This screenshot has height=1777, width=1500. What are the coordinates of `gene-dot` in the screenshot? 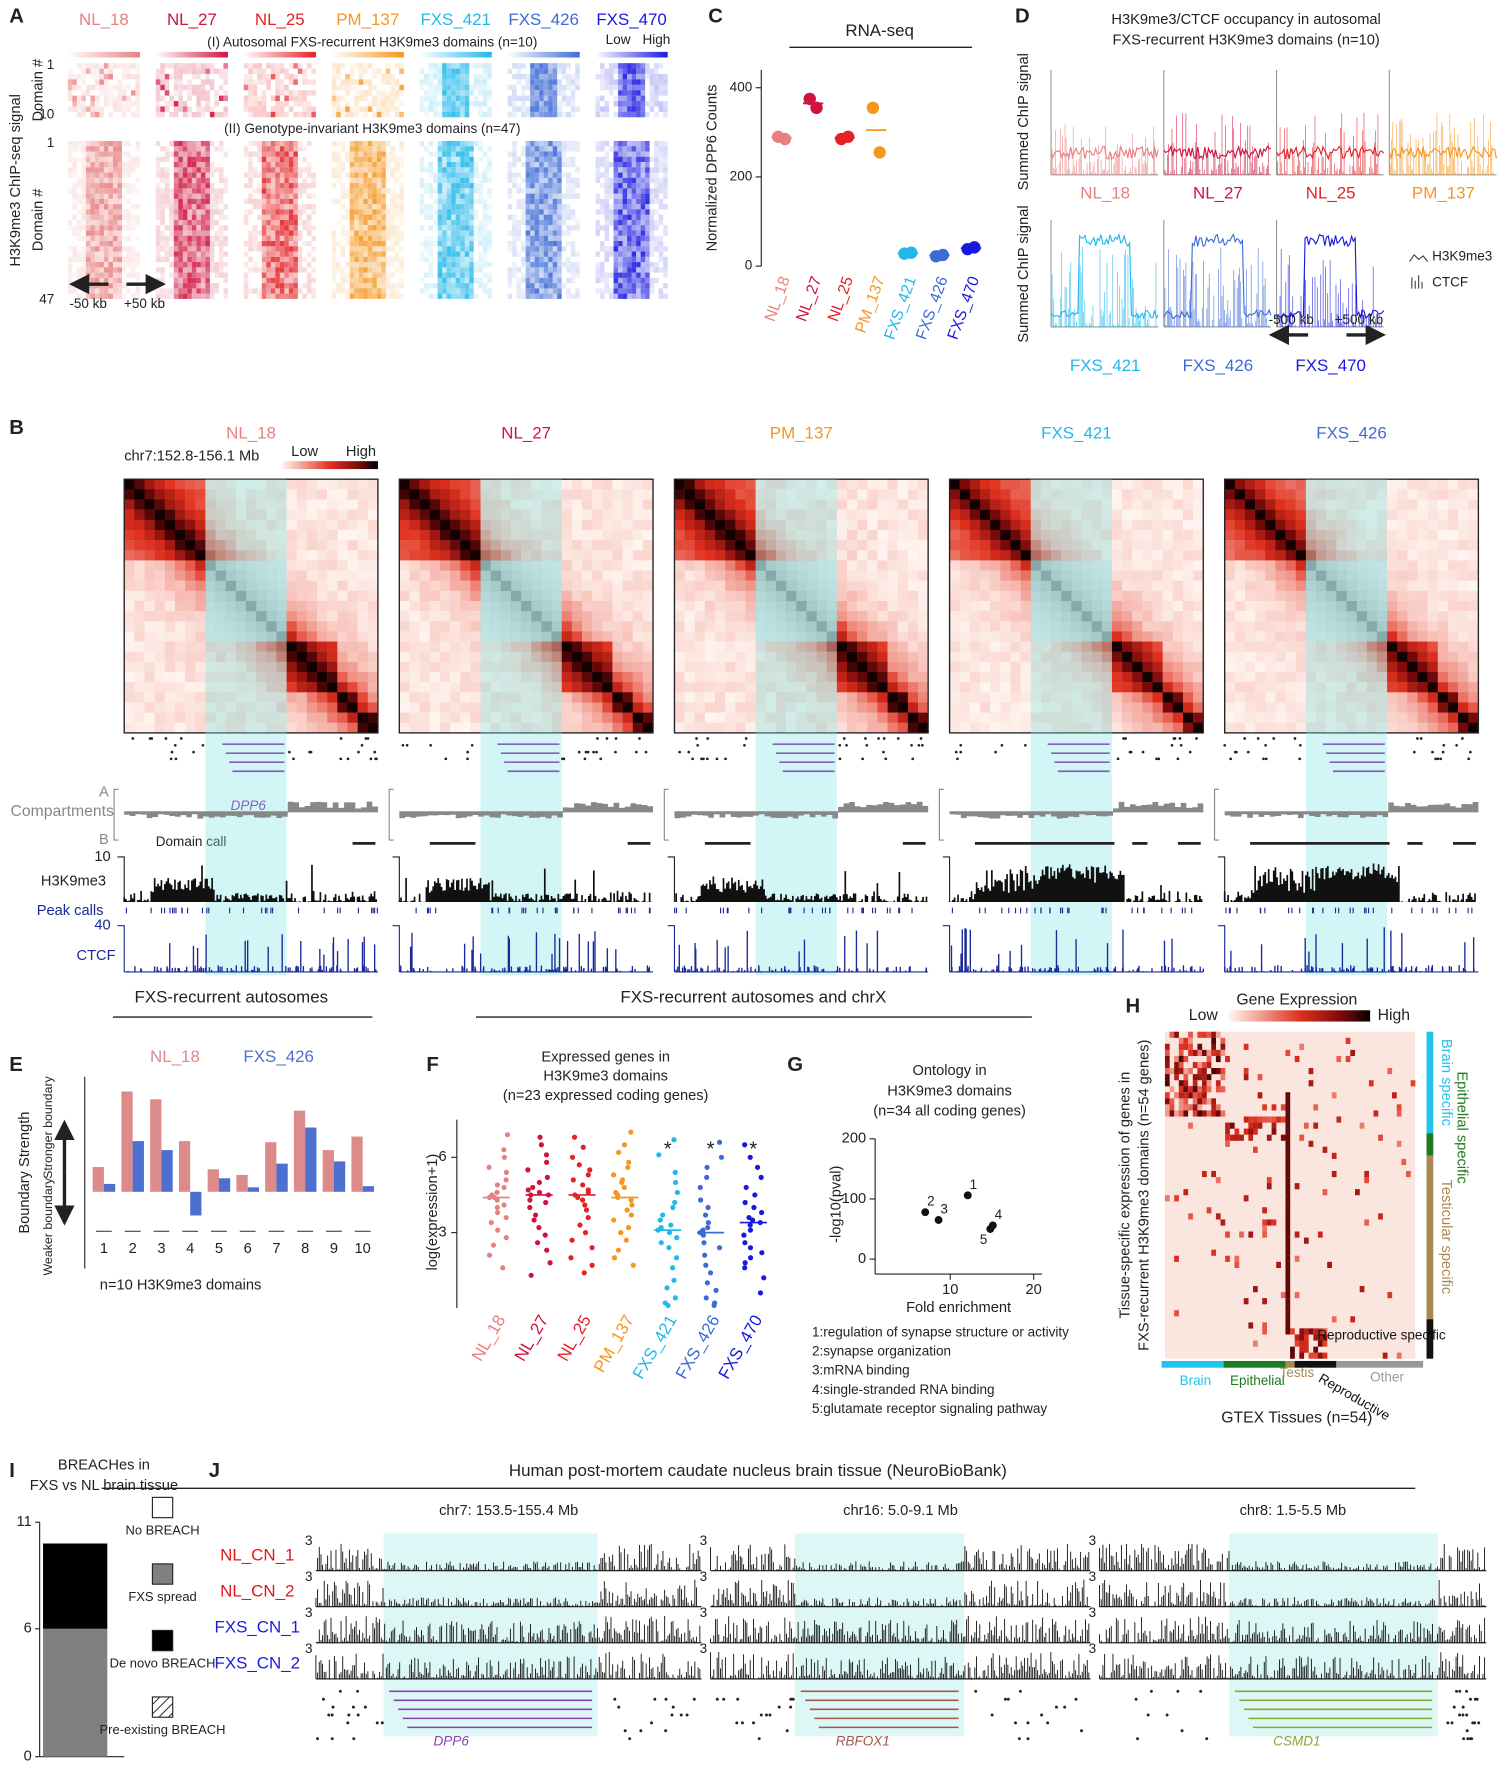 It's located at (375, 752).